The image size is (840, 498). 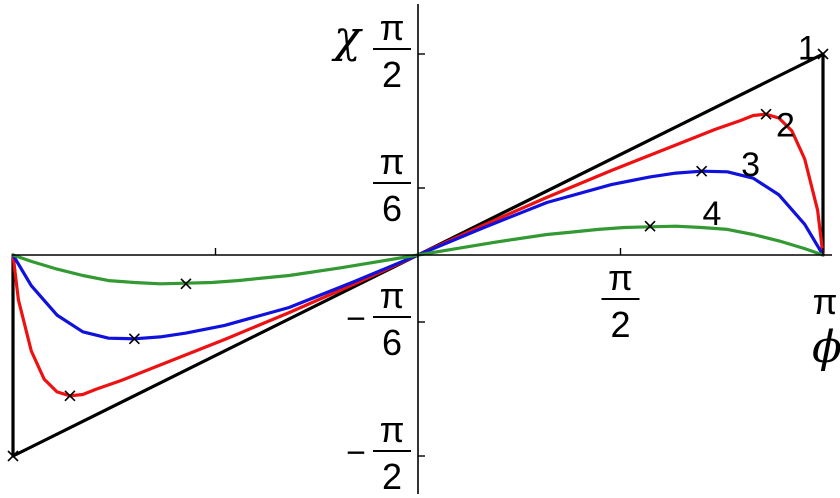 What do you see at coordinates (347, 37) in the screenshot?
I see `y-axis-label: χ` at bounding box center [347, 37].